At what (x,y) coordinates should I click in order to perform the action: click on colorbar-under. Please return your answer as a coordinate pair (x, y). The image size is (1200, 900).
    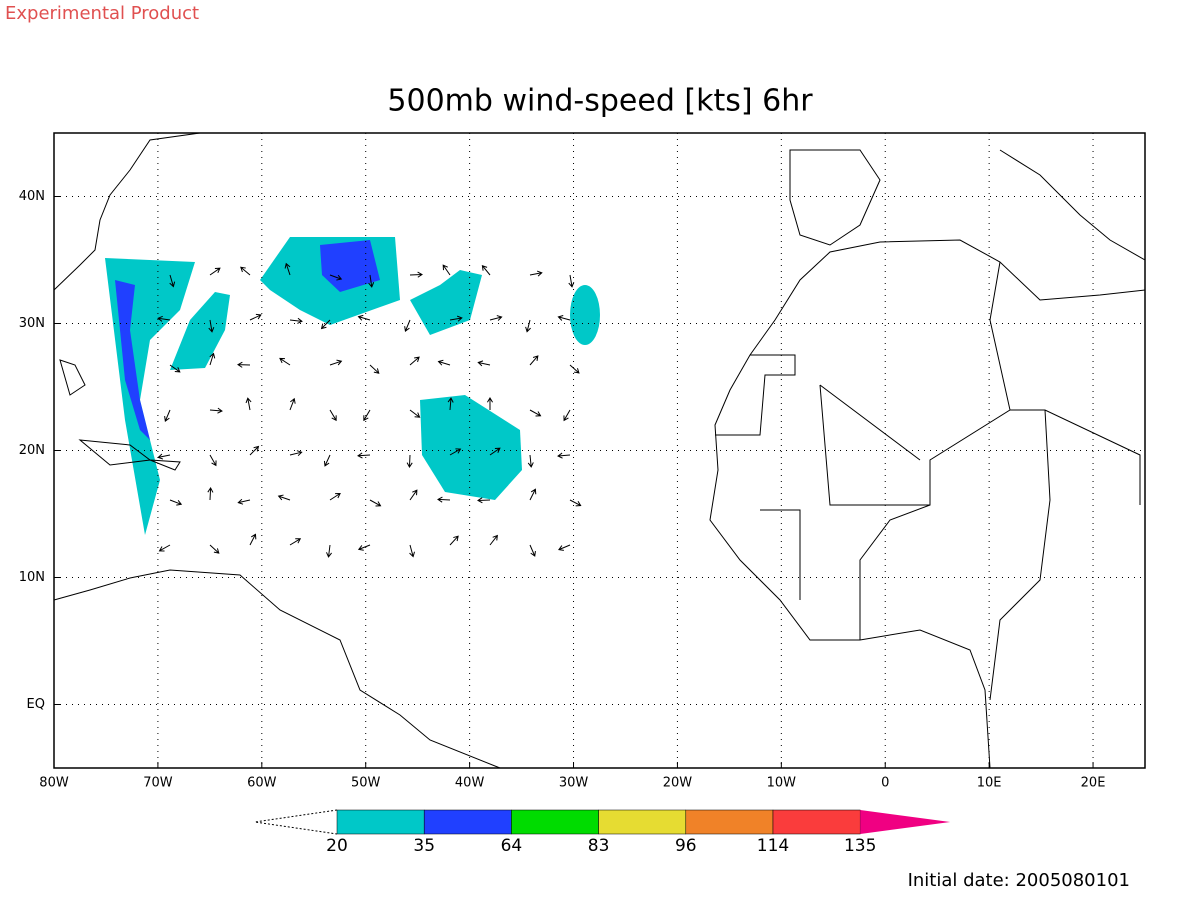
    Looking at the image, I should click on (296, 822).